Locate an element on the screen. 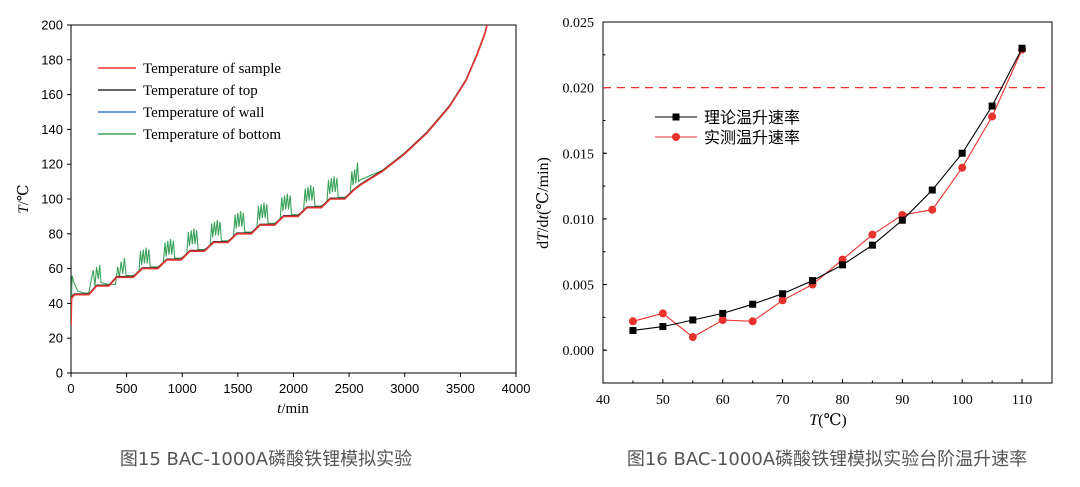  x-tick-label: 40 is located at coordinates (603, 400).